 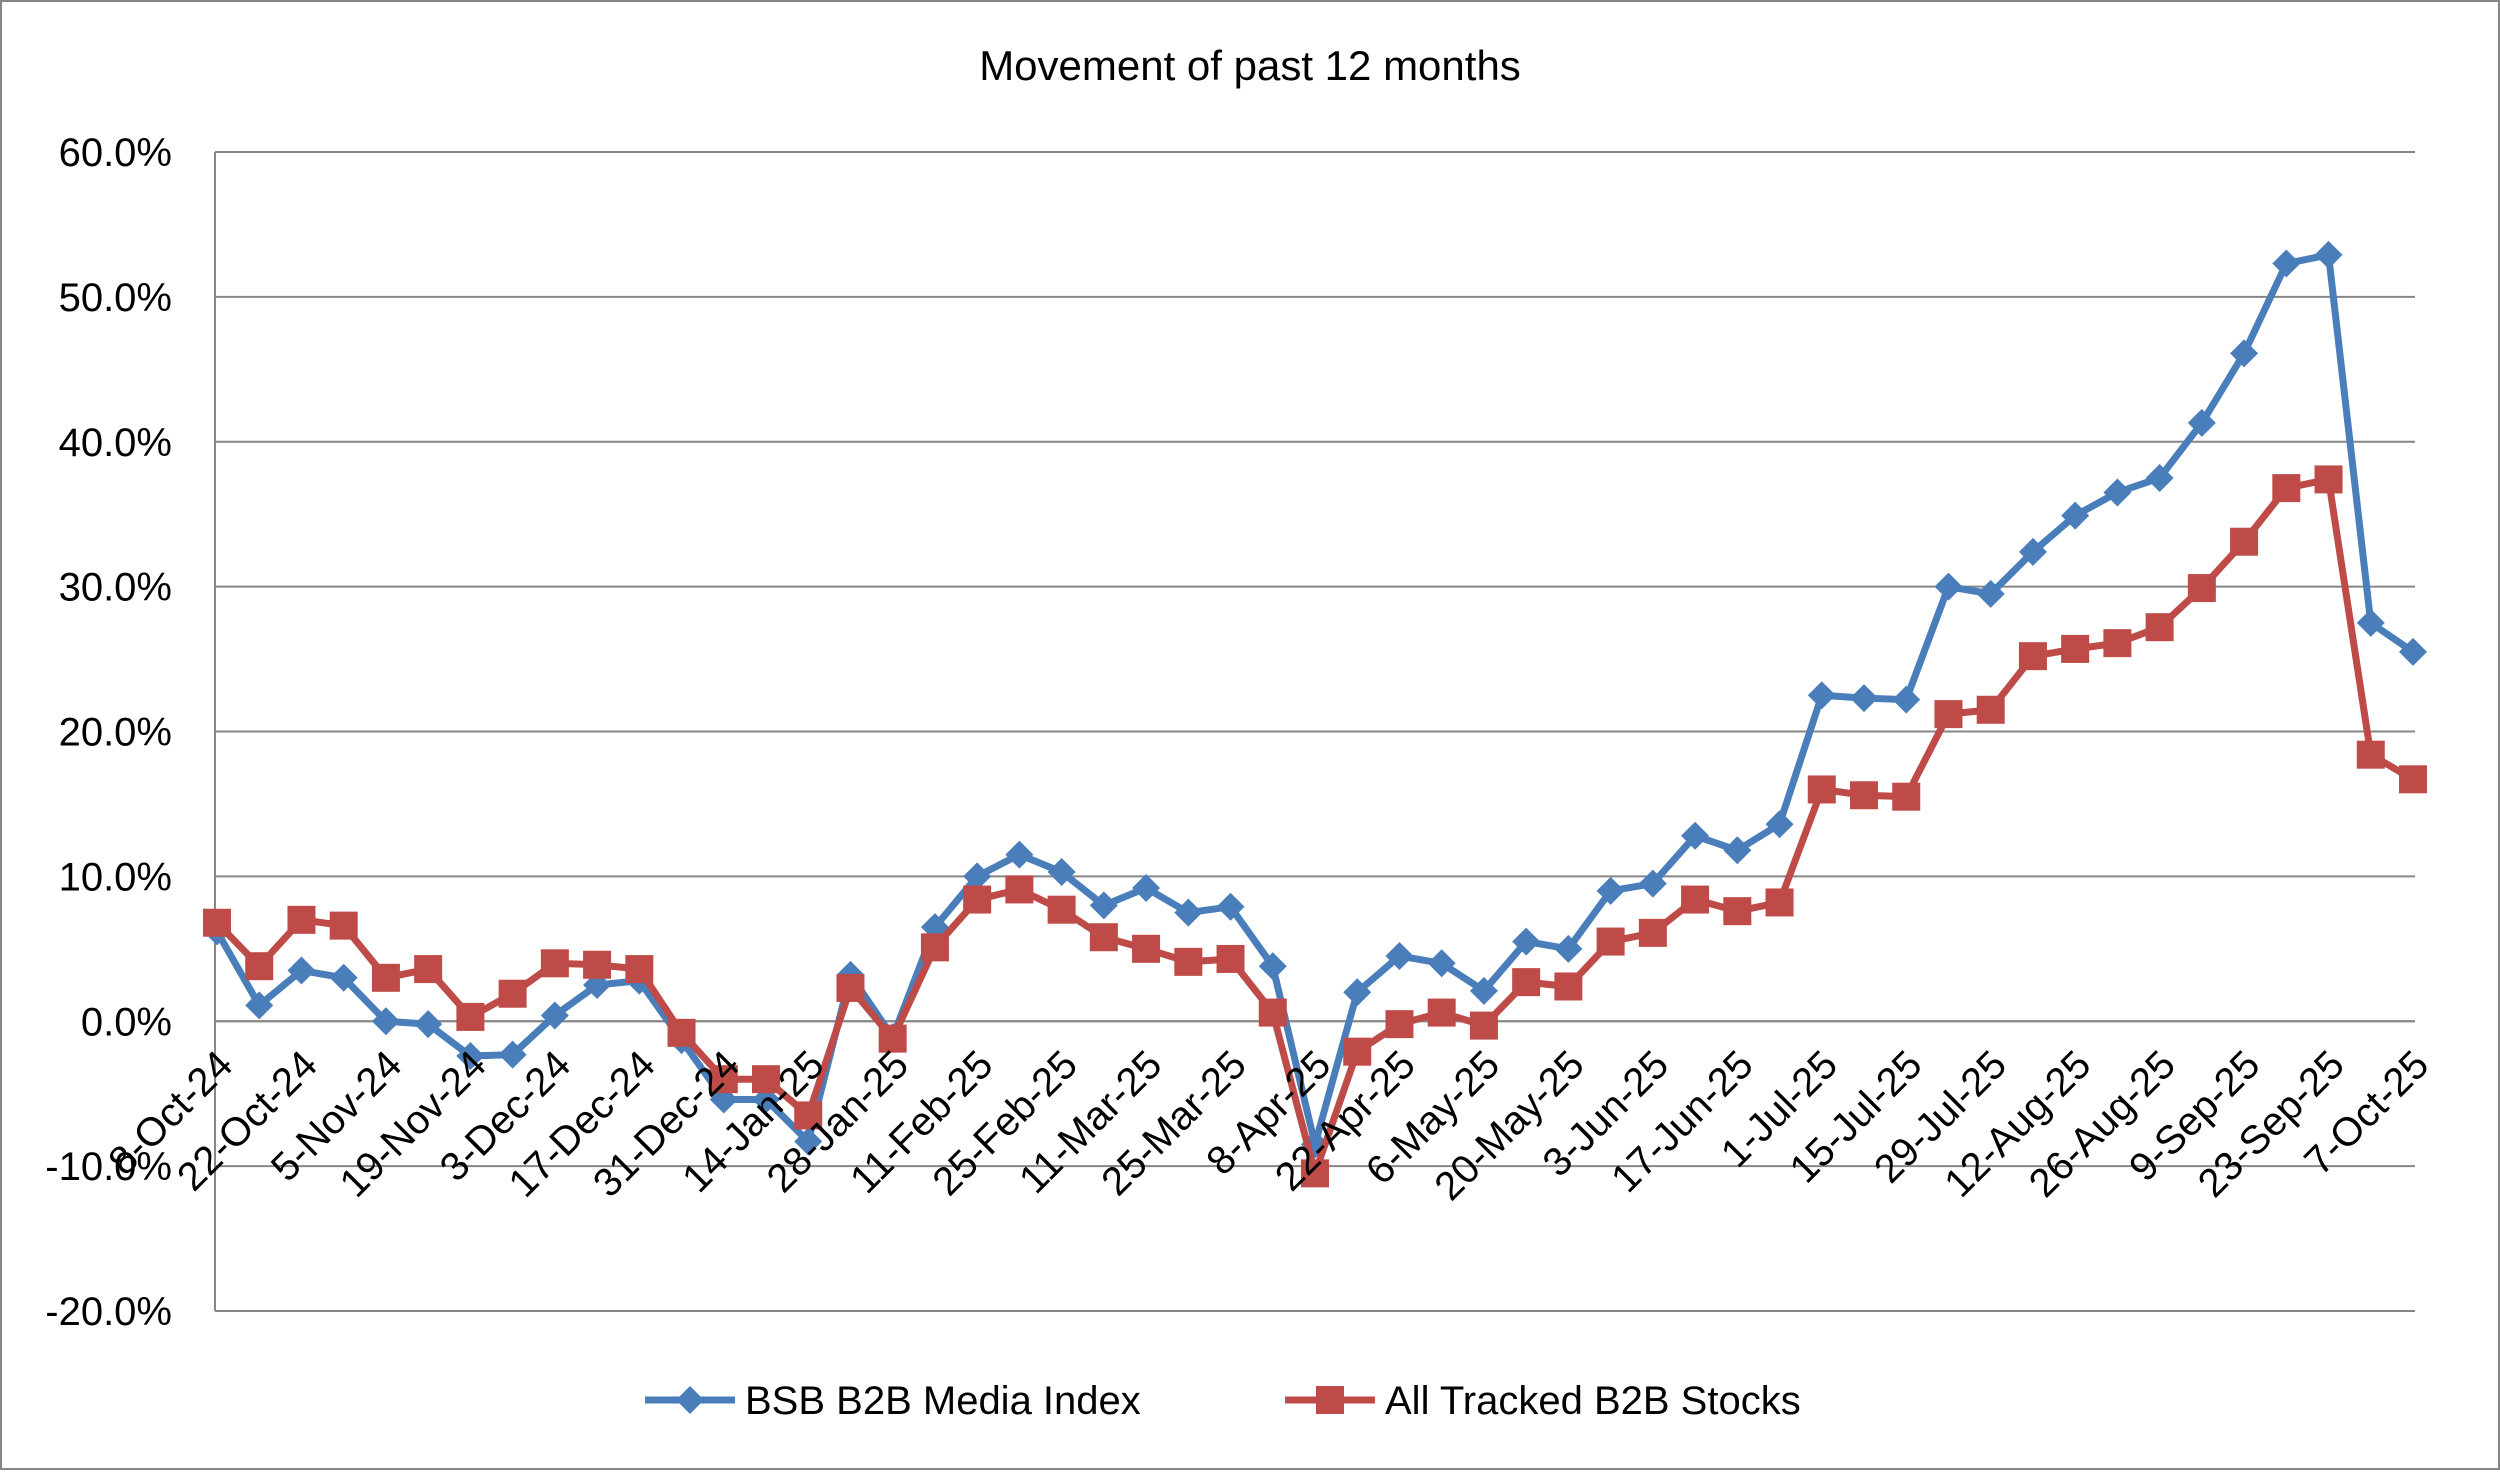 What do you see at coordinates (115, 877) in the screenshot?
I see `y-tick-label: 10.0%` at bounding box center [115, 877].